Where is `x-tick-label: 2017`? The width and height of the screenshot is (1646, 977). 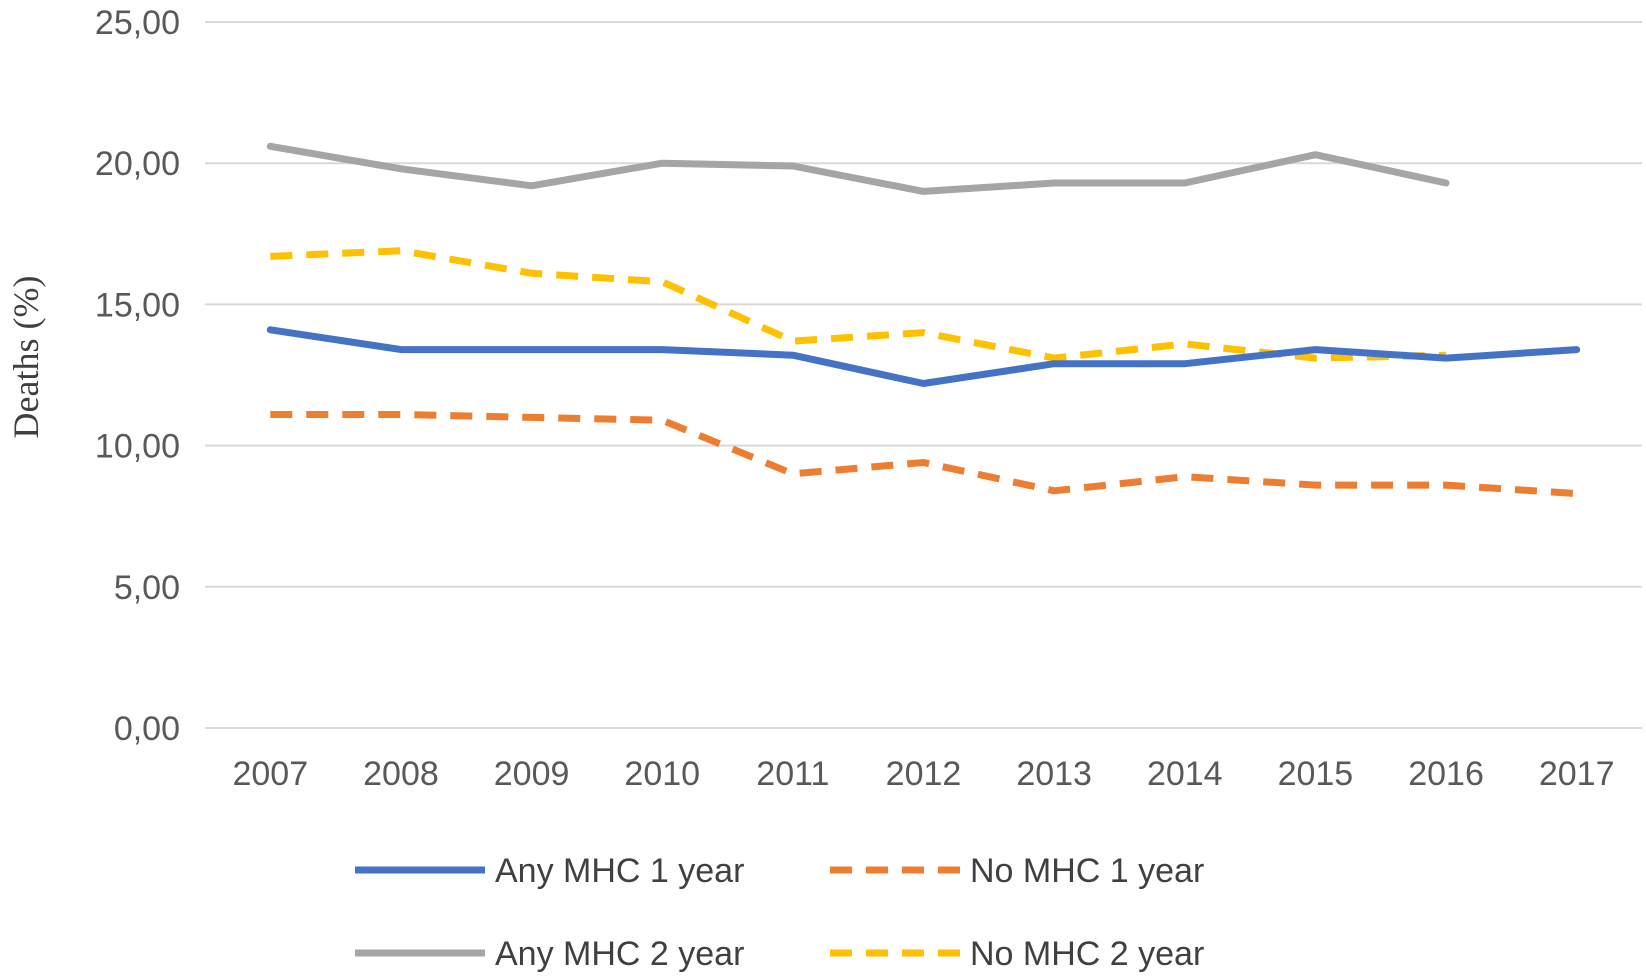
x-tick-label: 2017 is located at coordinates (1577, 774).